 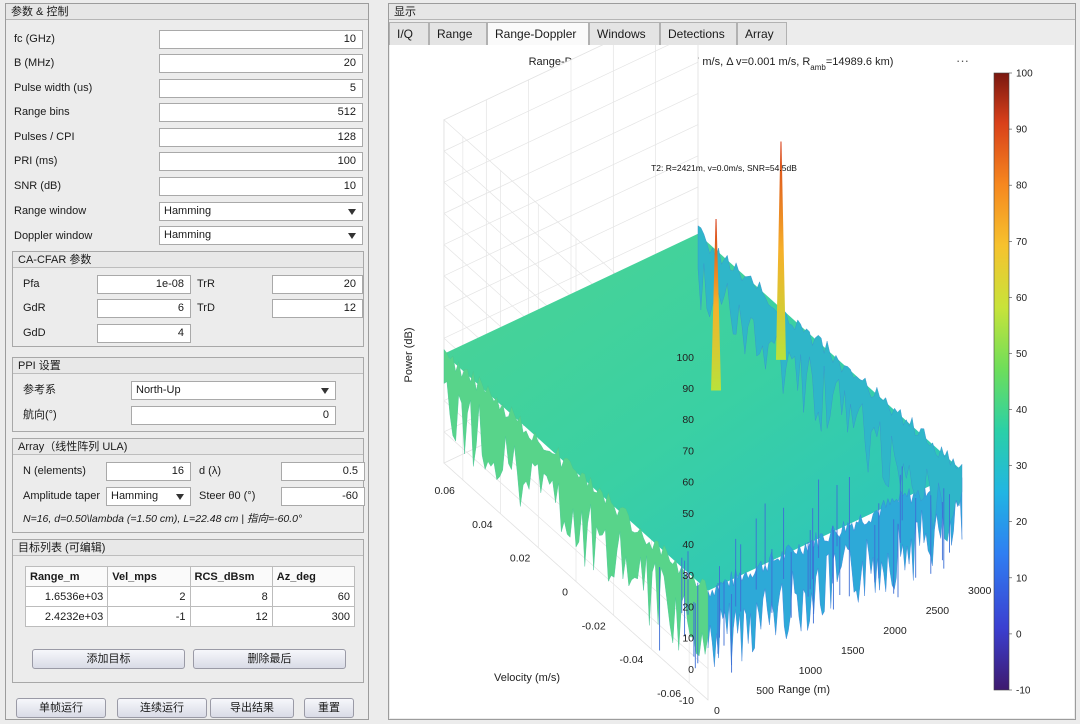 I want to click on surface-left-face, so click(x=576, y=502).